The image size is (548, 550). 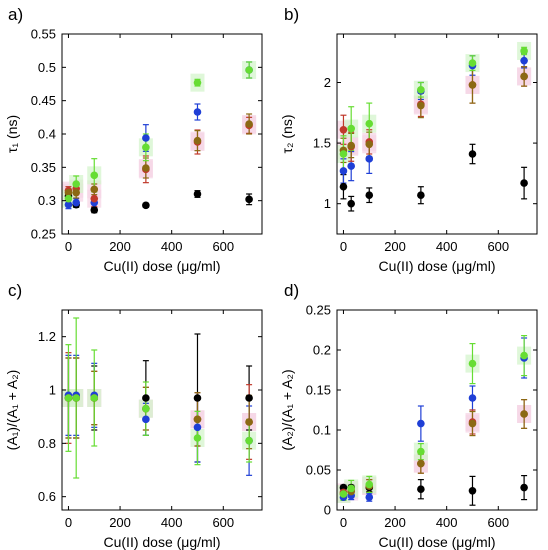 What do you see at coordinates (43, 167) in the screenshot?
I see `y-tick-label: 0.35` at bounding box center [43, 167].